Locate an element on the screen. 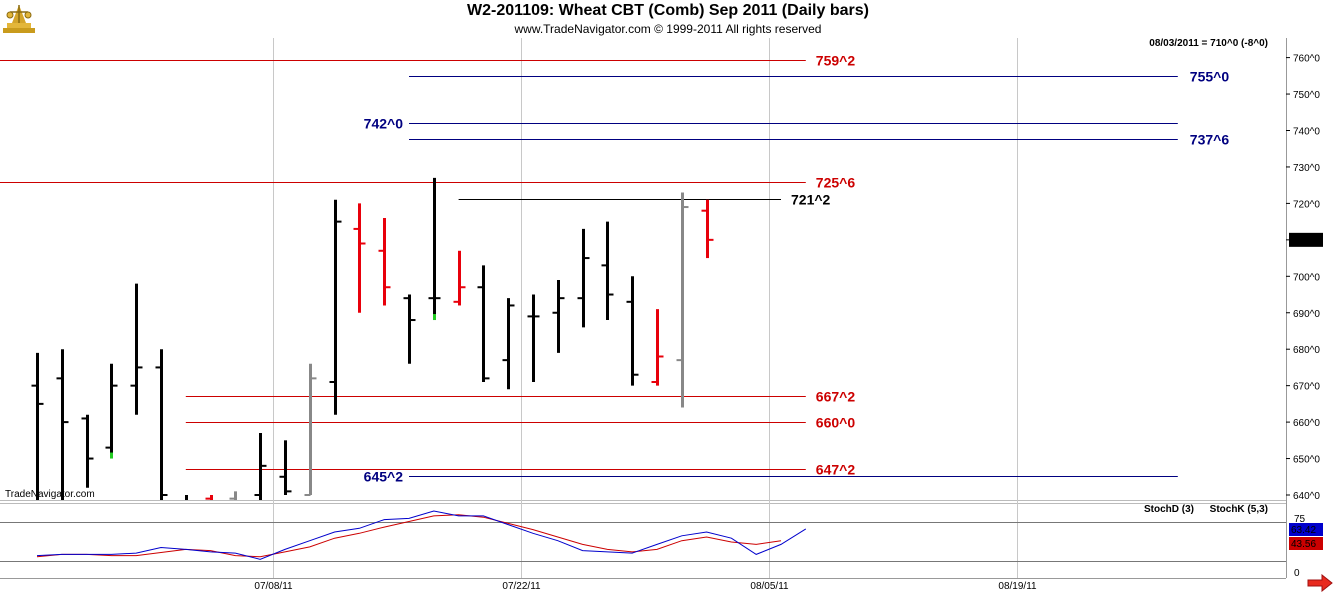 The height and width of the screenshot is (594, 1336). stoch-k-value-box is located at coordinates (1306, 529).